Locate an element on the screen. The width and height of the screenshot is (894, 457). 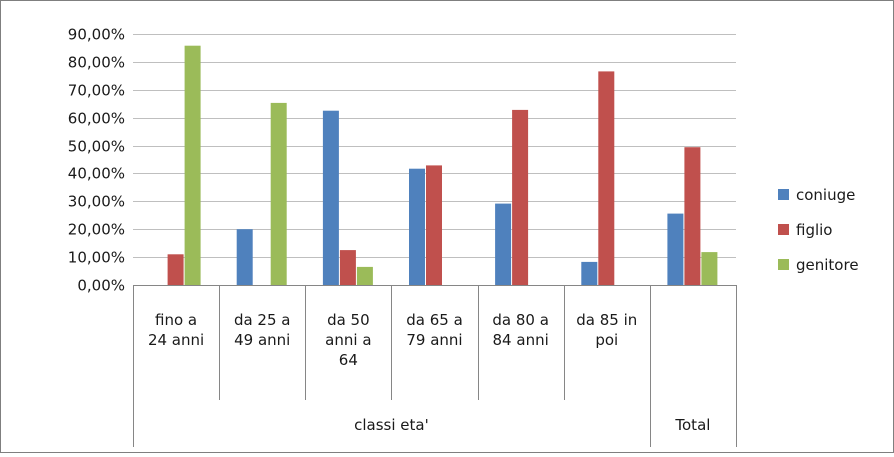
category-label-line: 24 anni is located at coordinates (176, 340).